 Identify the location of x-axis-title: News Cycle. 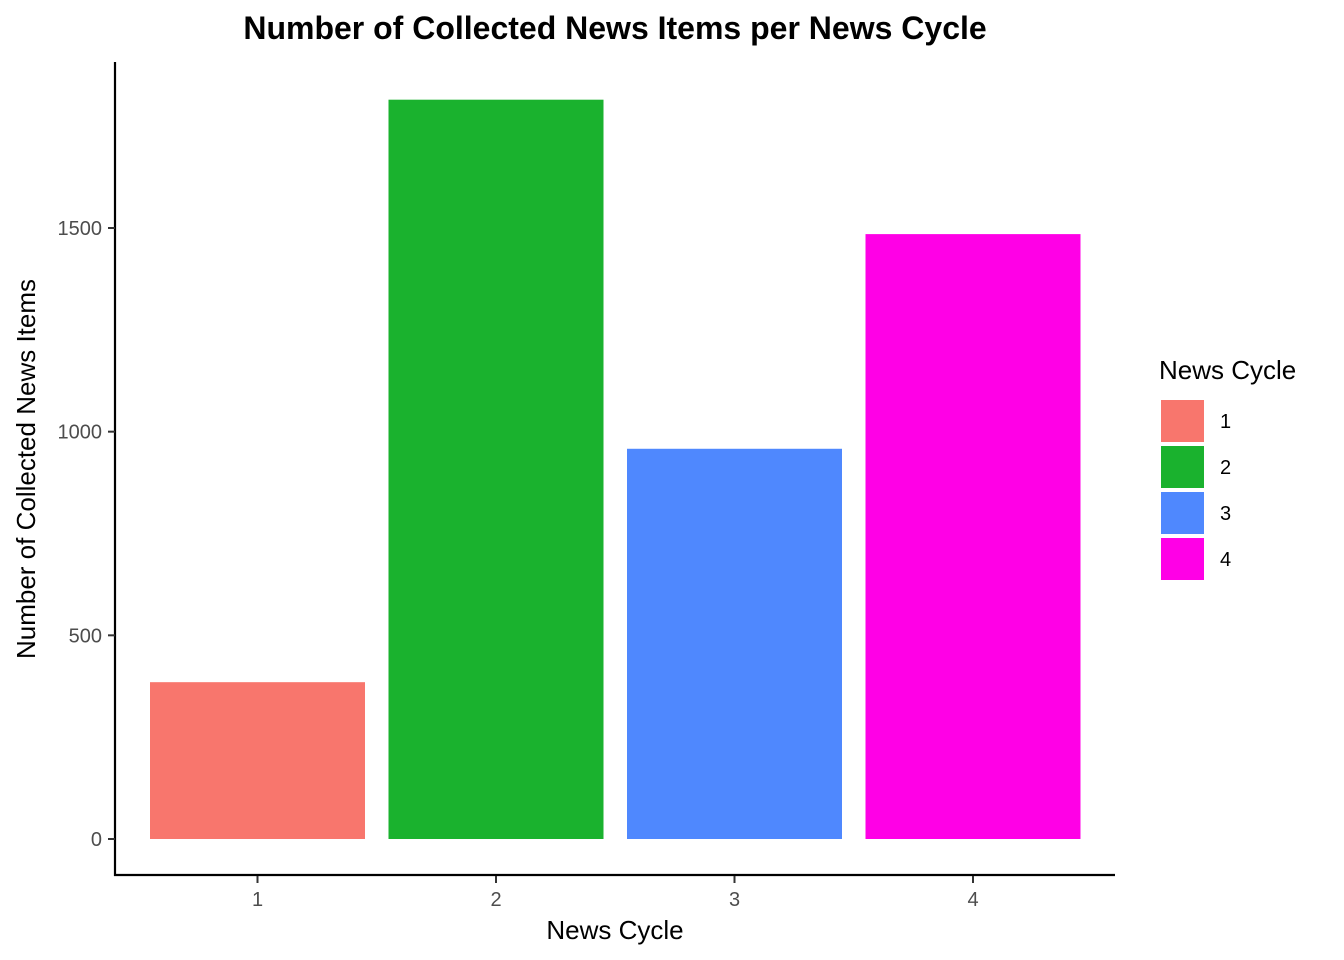
(614, 930).